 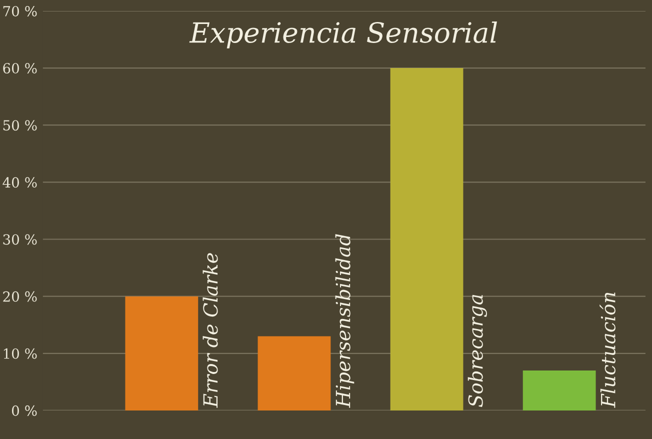 I want to click on y-tick-label: 10 %, so click(x=20, y=353).